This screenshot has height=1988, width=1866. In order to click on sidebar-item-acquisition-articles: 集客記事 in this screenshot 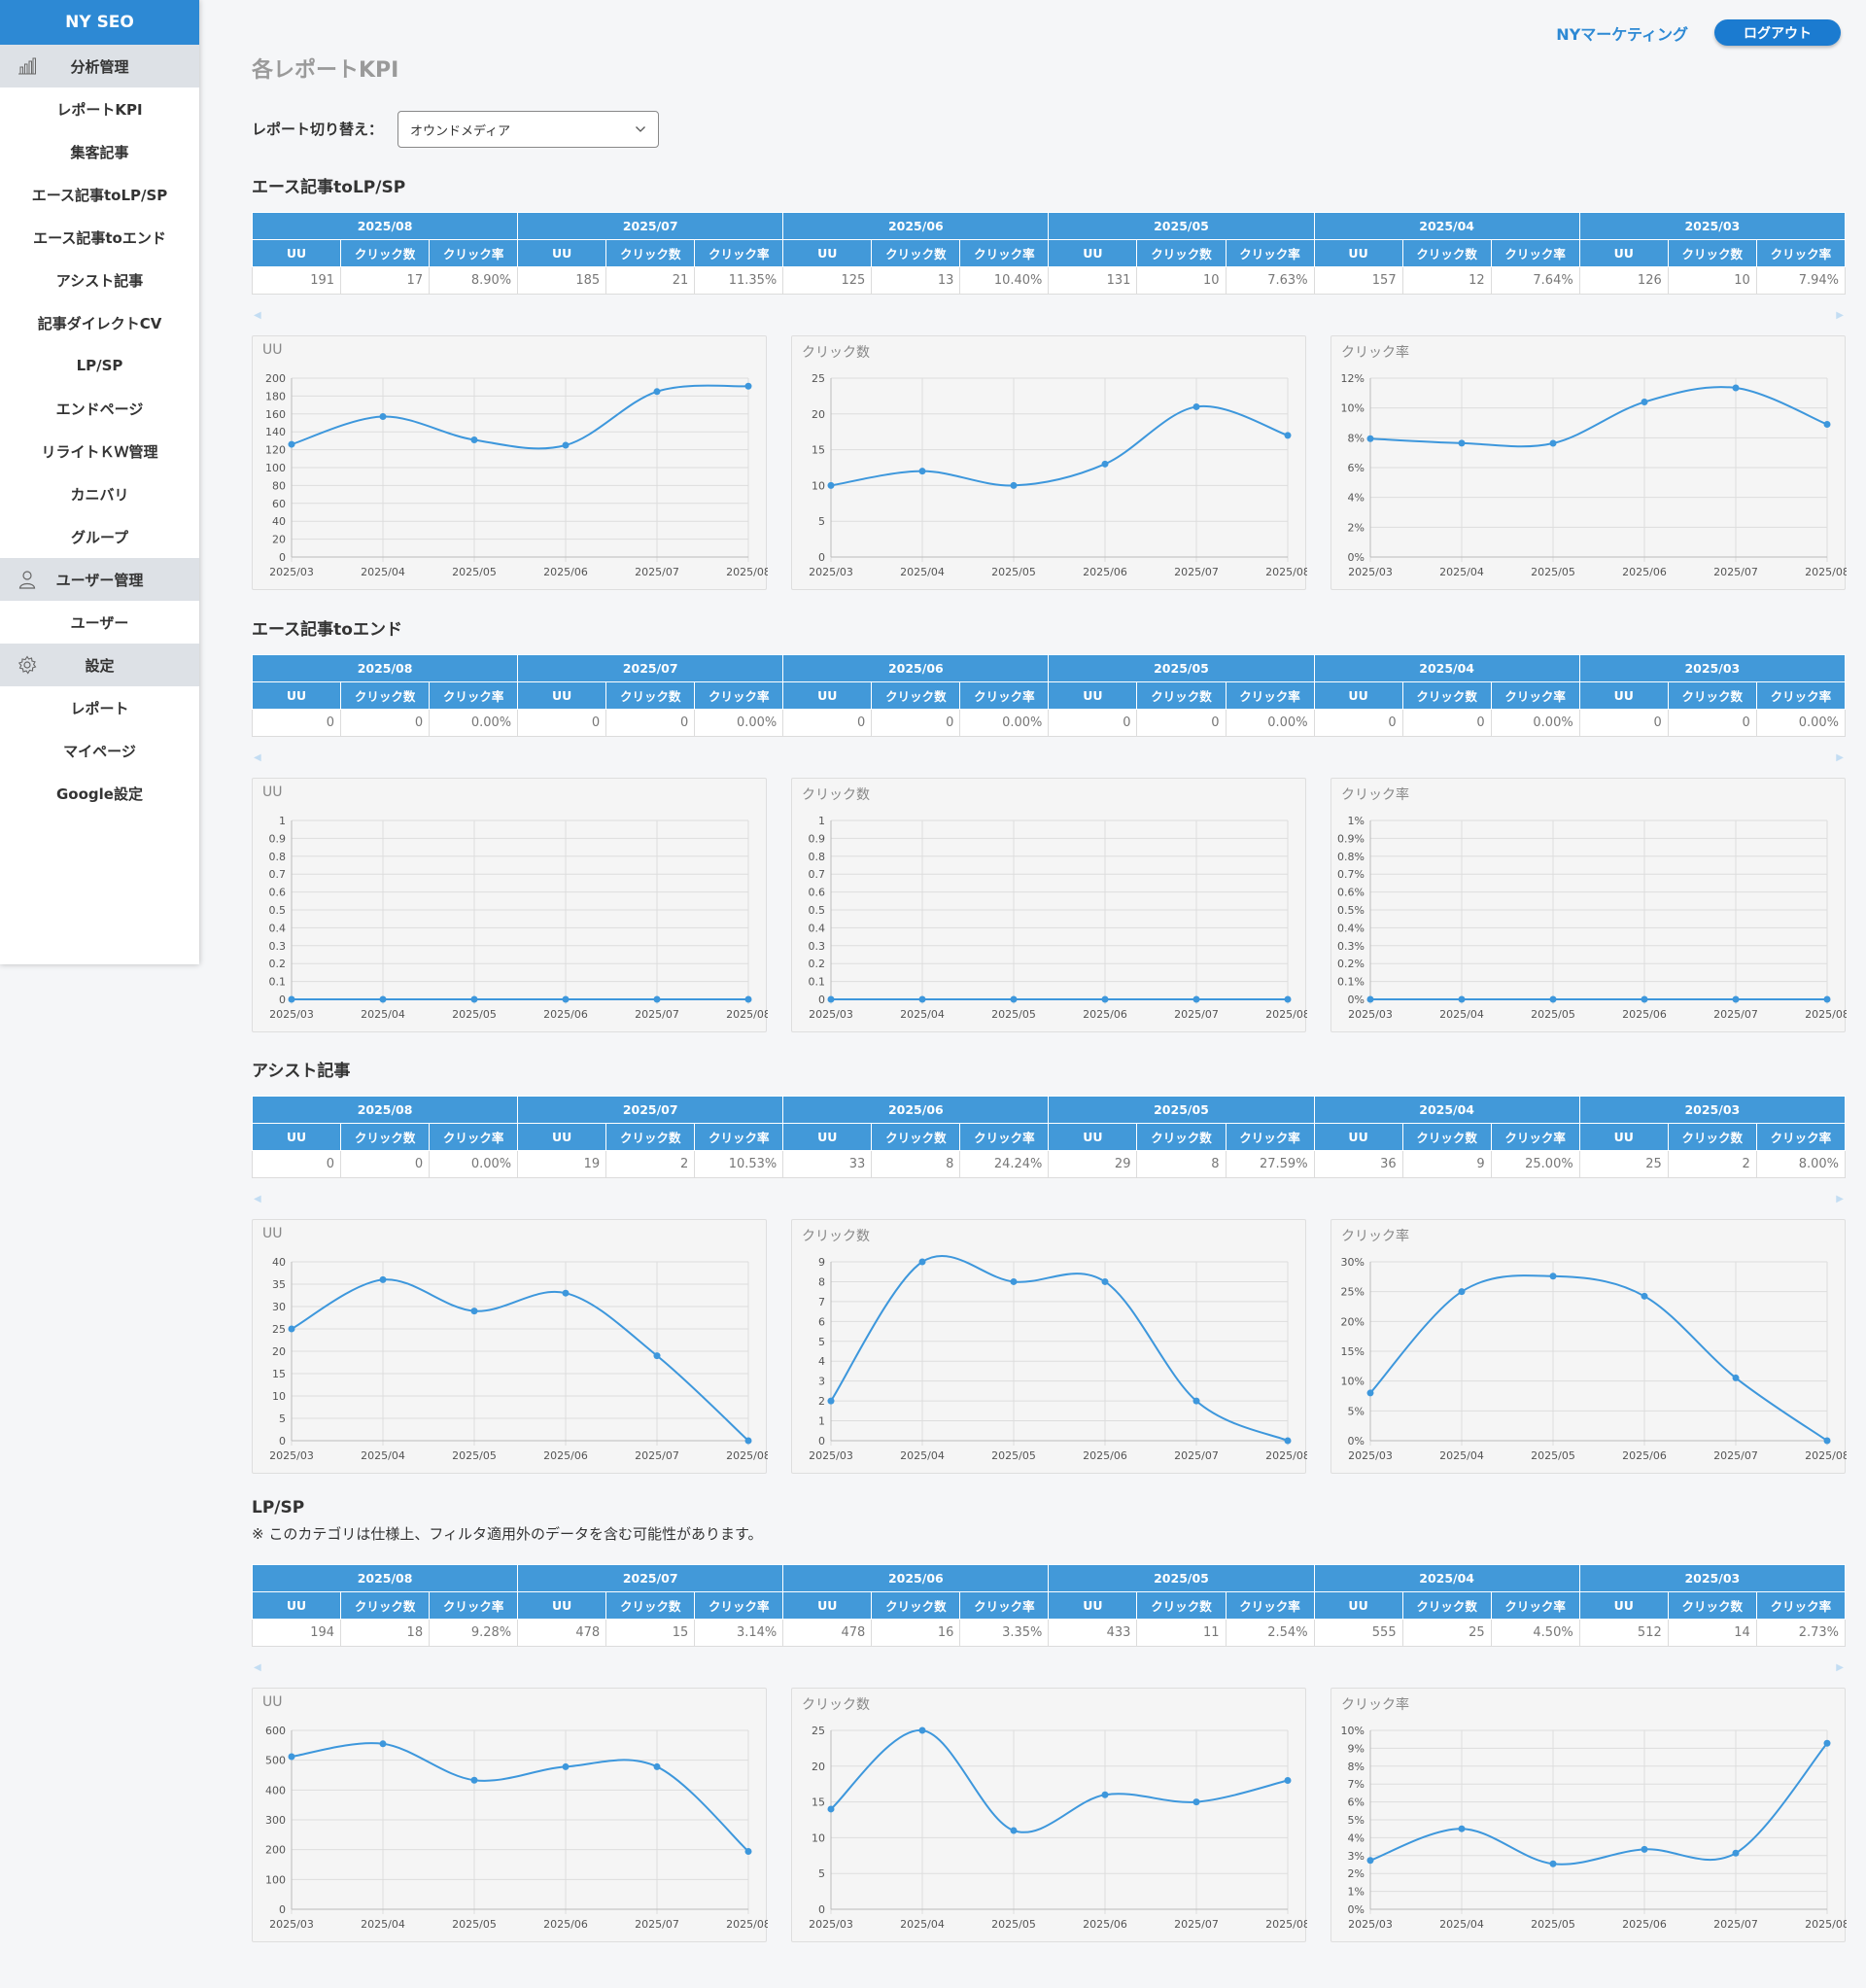, I will do `click(99, 152)`.